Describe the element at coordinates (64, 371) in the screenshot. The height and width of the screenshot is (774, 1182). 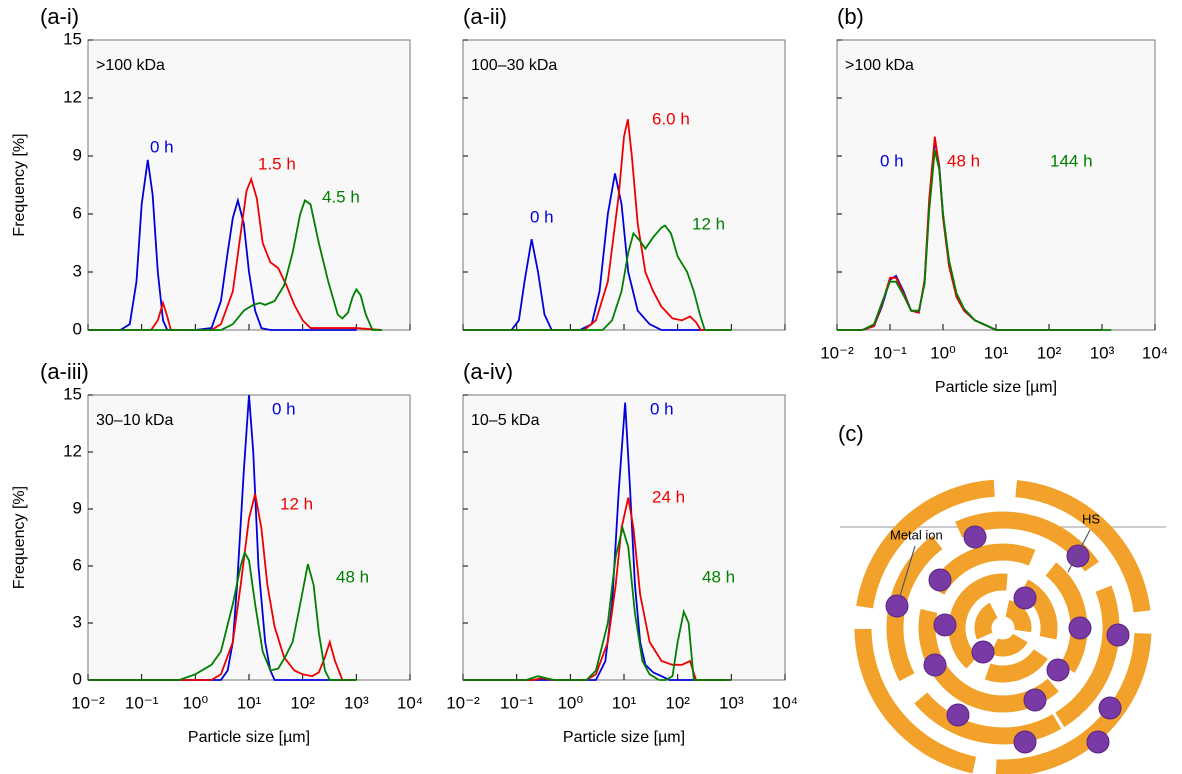
I see `panel-label: (a-iii)` at that location.